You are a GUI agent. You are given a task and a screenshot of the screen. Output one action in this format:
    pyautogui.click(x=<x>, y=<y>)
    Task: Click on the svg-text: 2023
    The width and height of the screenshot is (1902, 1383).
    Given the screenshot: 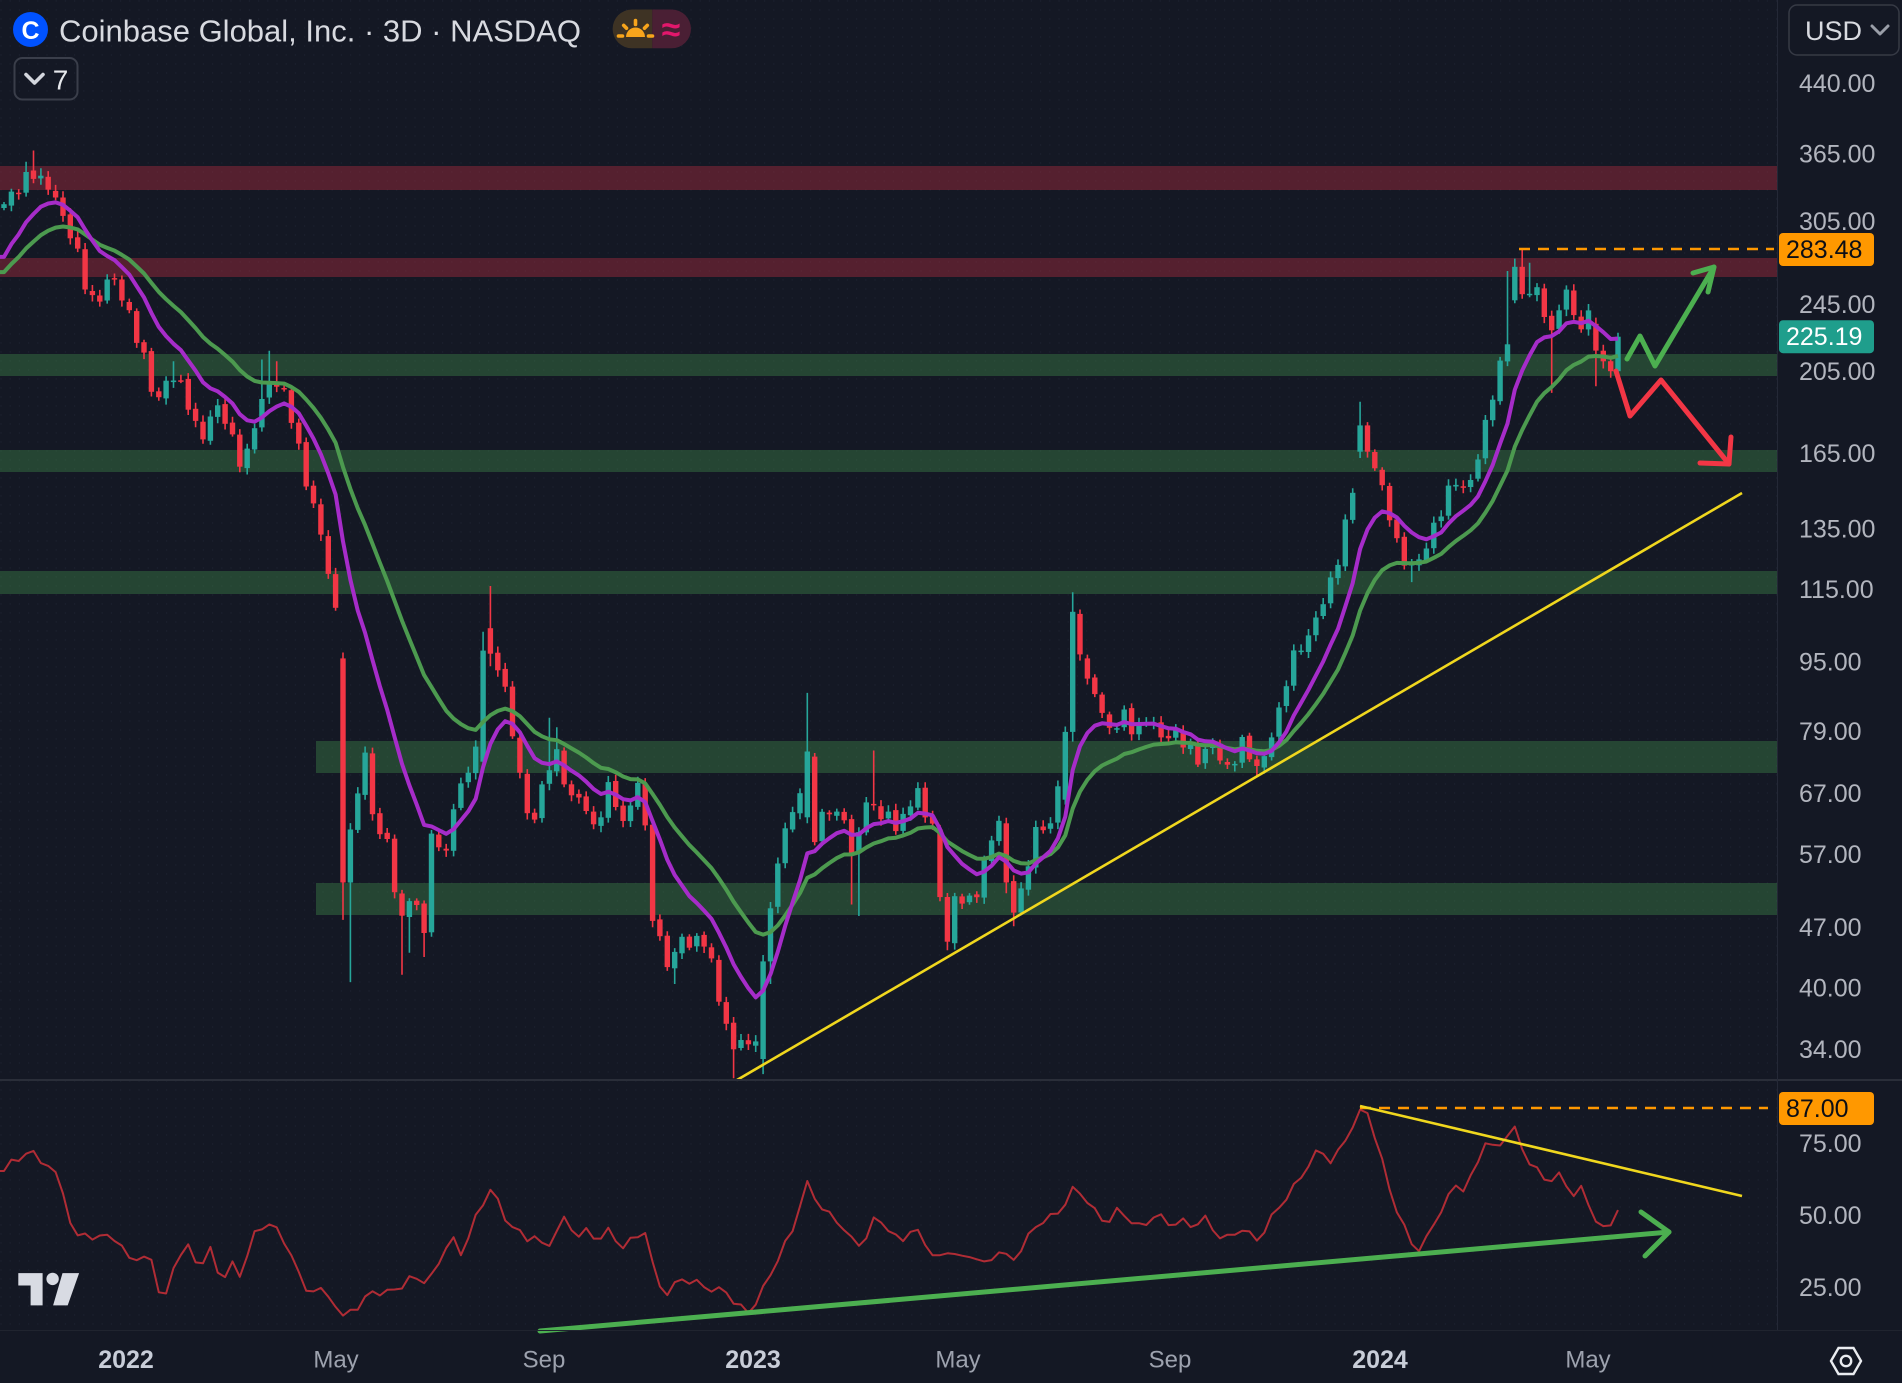 What is the action you would take?
    pyautogui.click(x=753, y=1360)
    